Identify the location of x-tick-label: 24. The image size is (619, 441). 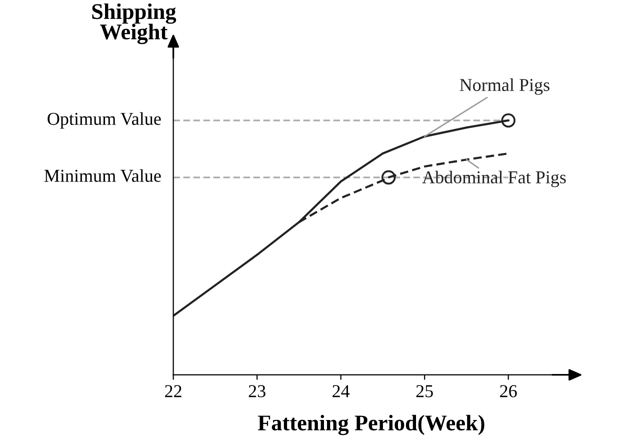
(341, 391).